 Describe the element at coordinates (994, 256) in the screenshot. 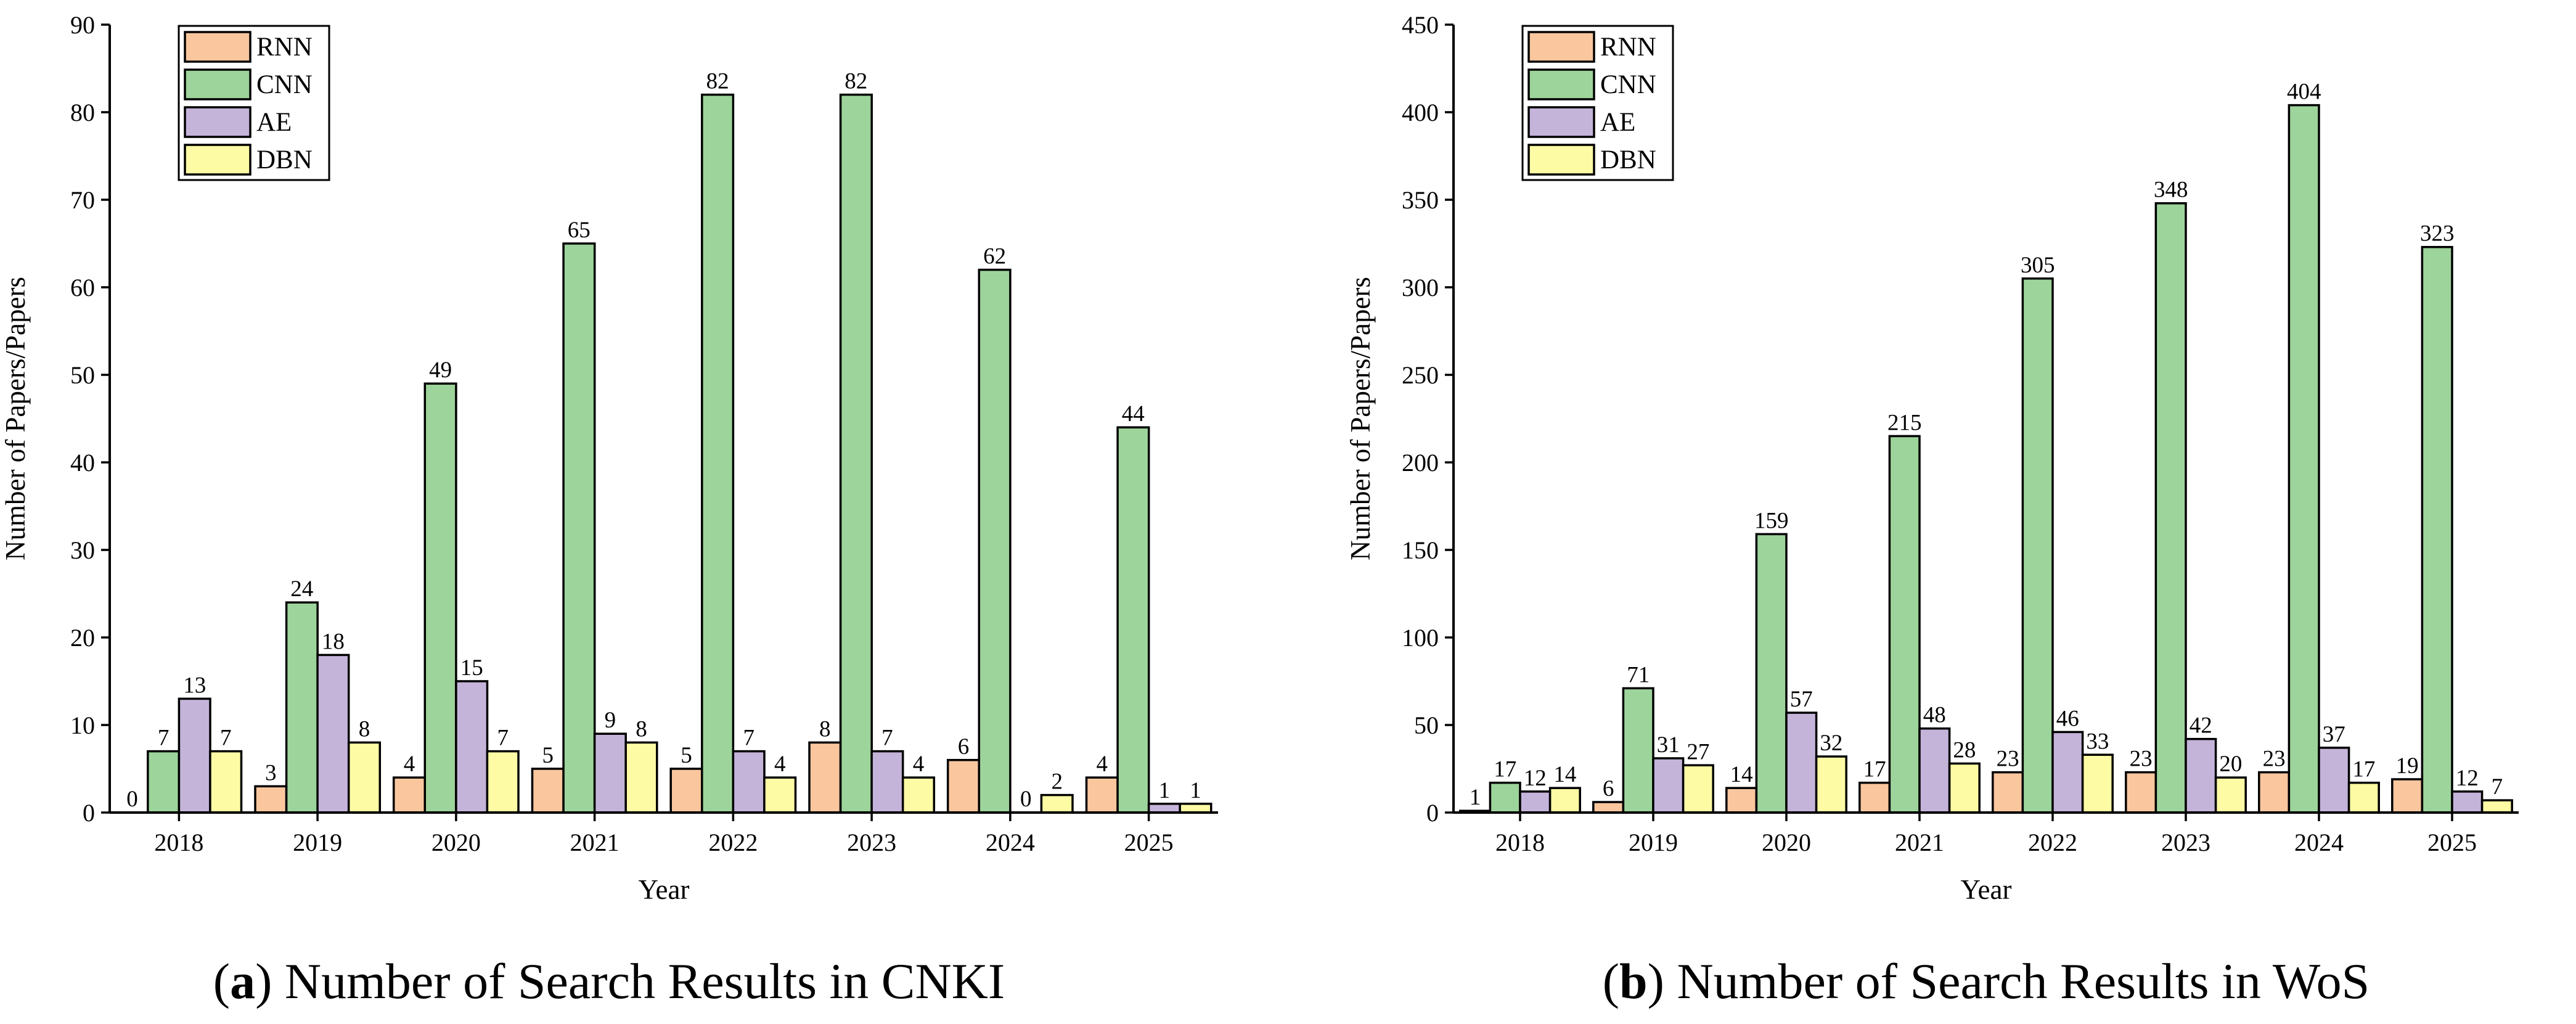

I see `data-label-cnn-2024: 62` at that location.